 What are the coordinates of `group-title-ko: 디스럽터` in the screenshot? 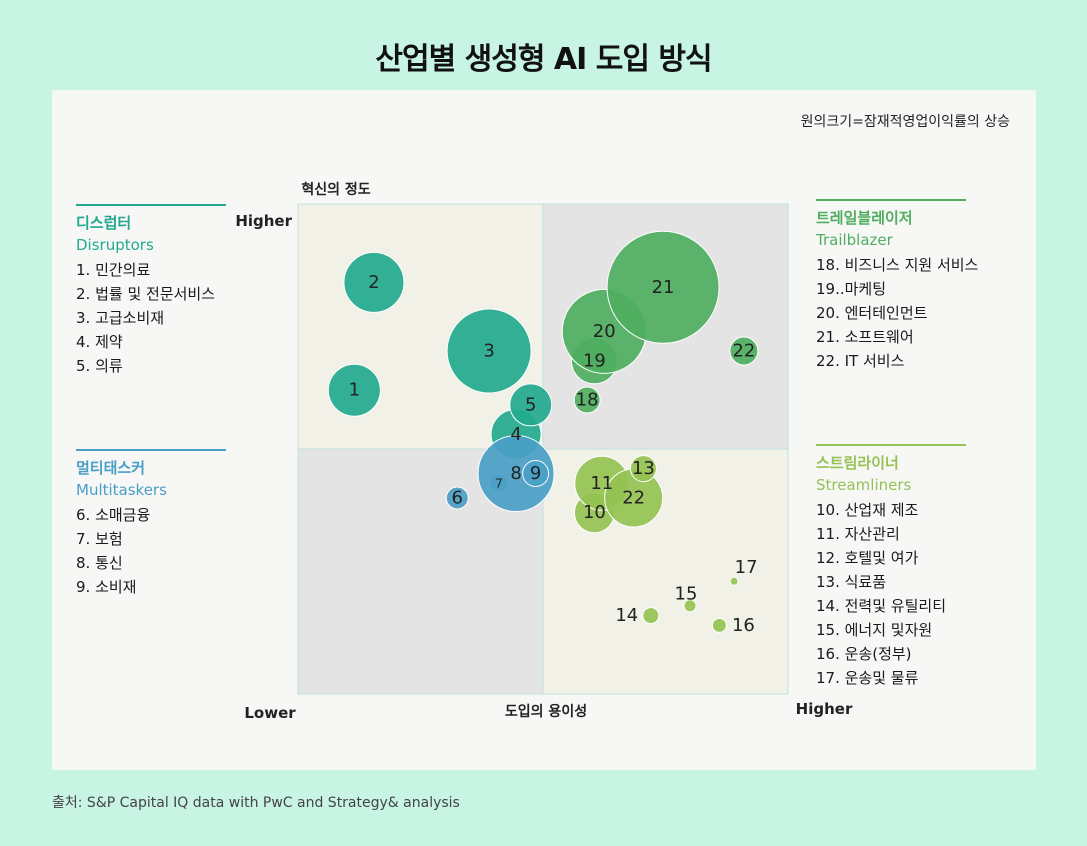 It's located at (104, 223).